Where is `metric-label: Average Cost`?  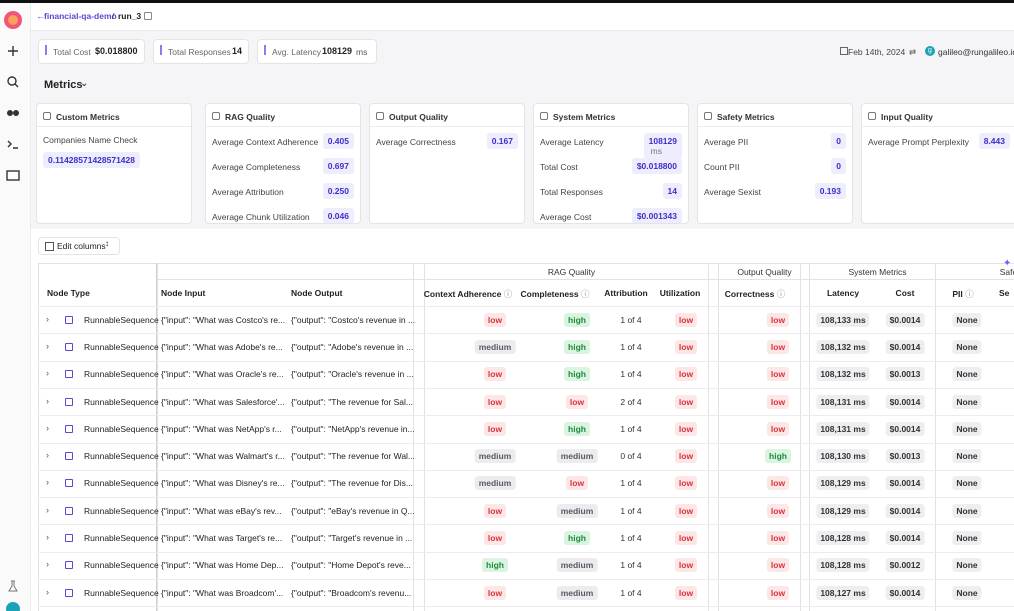 metric-label: Average Cost is located at coordinates (566, 217).